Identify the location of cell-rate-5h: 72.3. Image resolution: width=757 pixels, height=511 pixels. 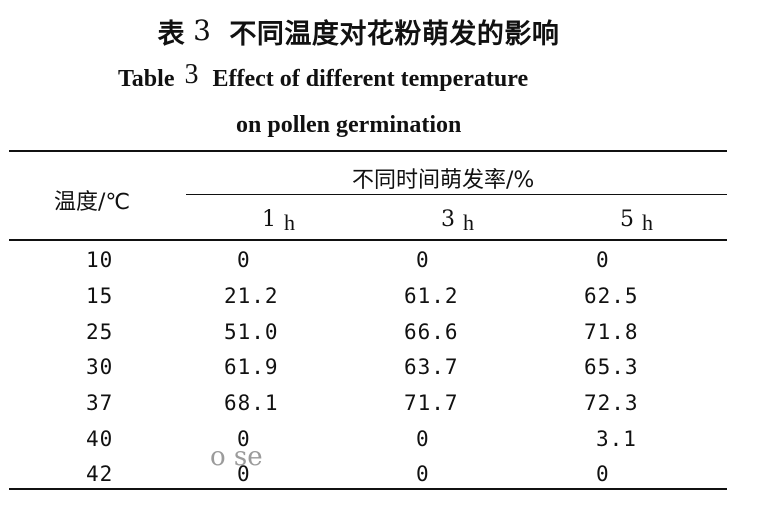
(611, 403).